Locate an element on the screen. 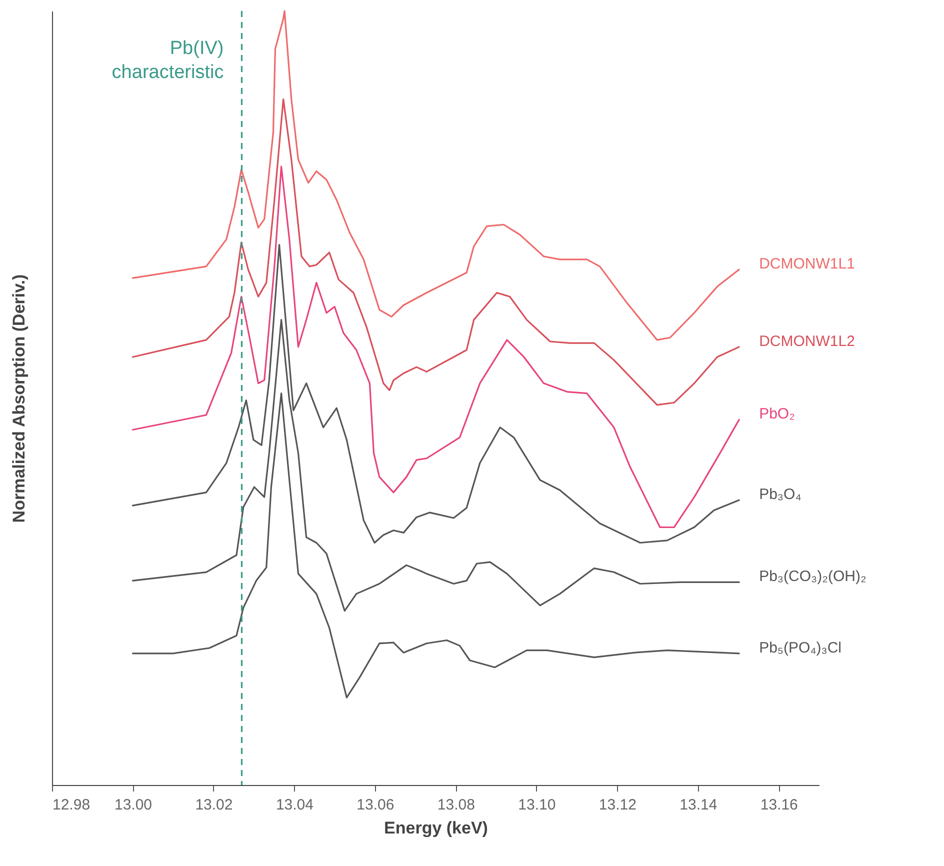  x-tick-label: 13.10 is located at coordinates (537, 805).